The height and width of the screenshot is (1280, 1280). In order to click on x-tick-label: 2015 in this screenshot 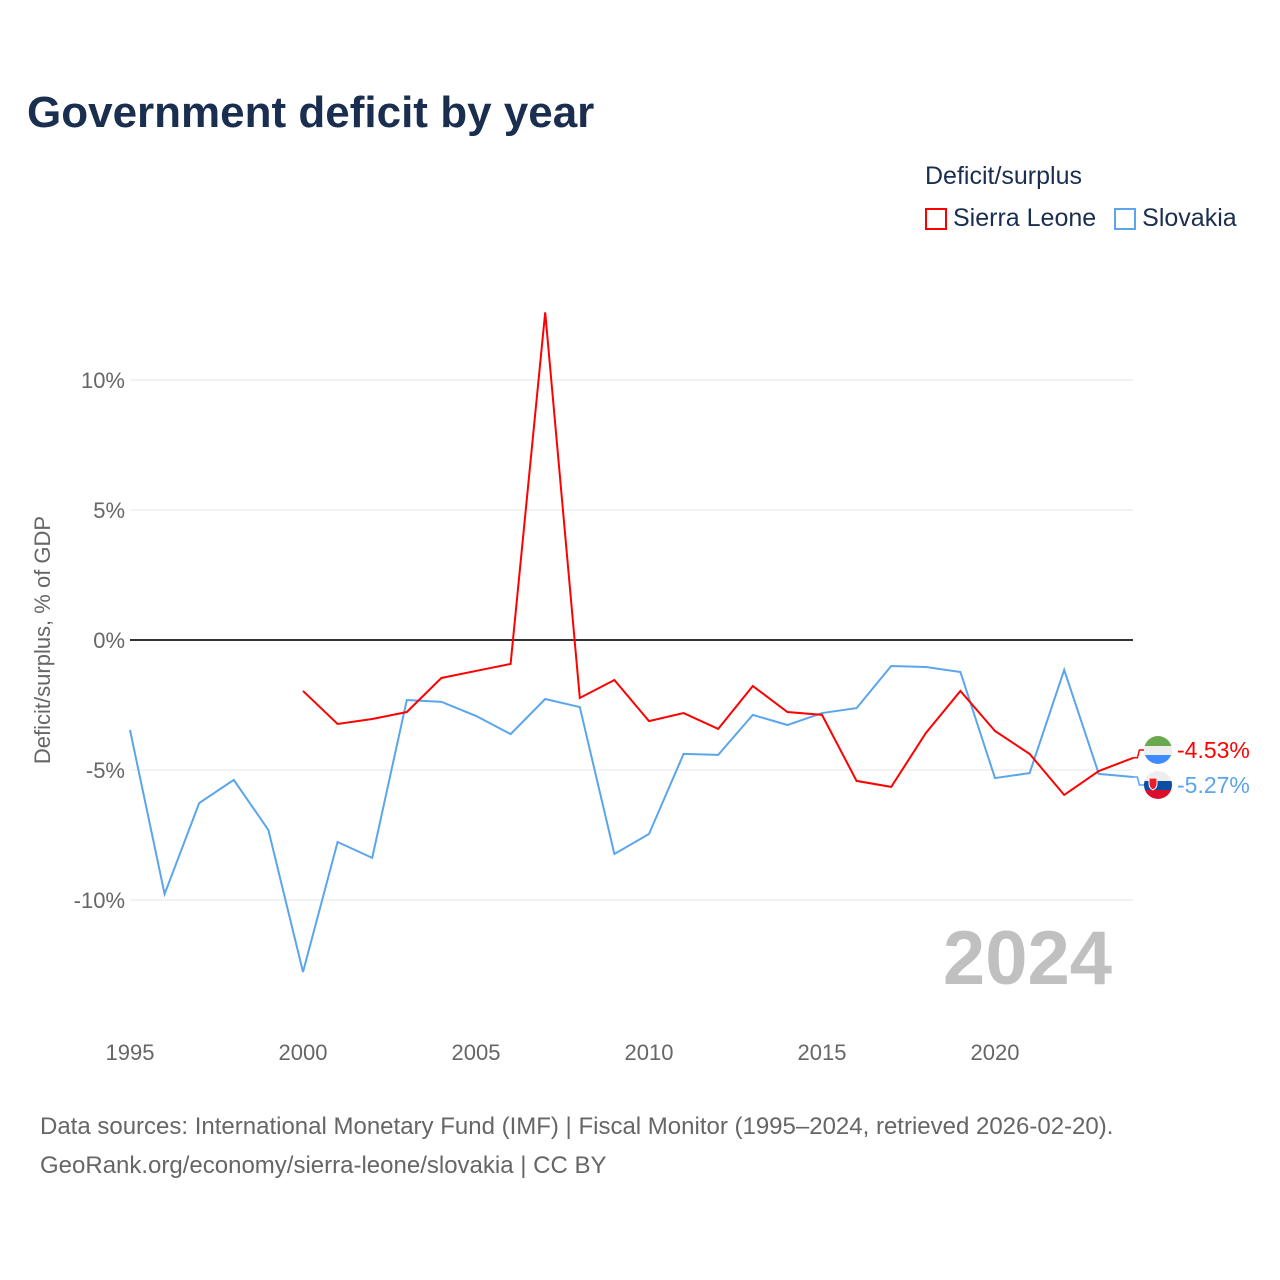, I will do `click(822, 1052)`.